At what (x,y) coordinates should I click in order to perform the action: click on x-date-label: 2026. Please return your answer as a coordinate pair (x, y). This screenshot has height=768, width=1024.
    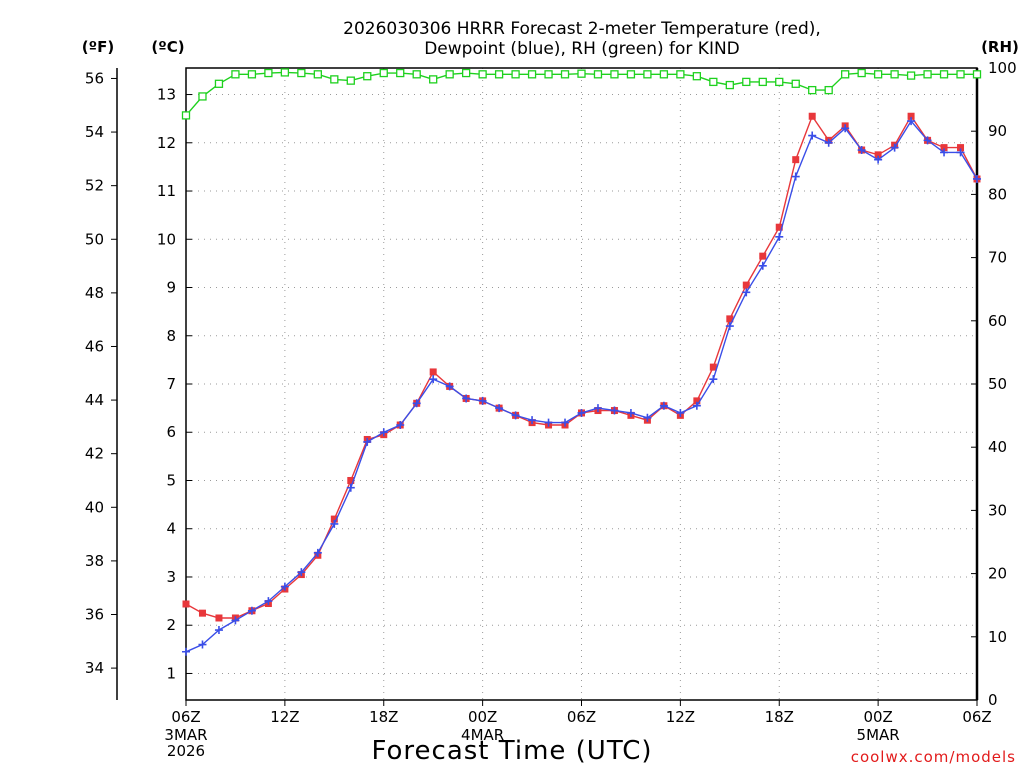
    Looking at the image, I should click on (186, 751).